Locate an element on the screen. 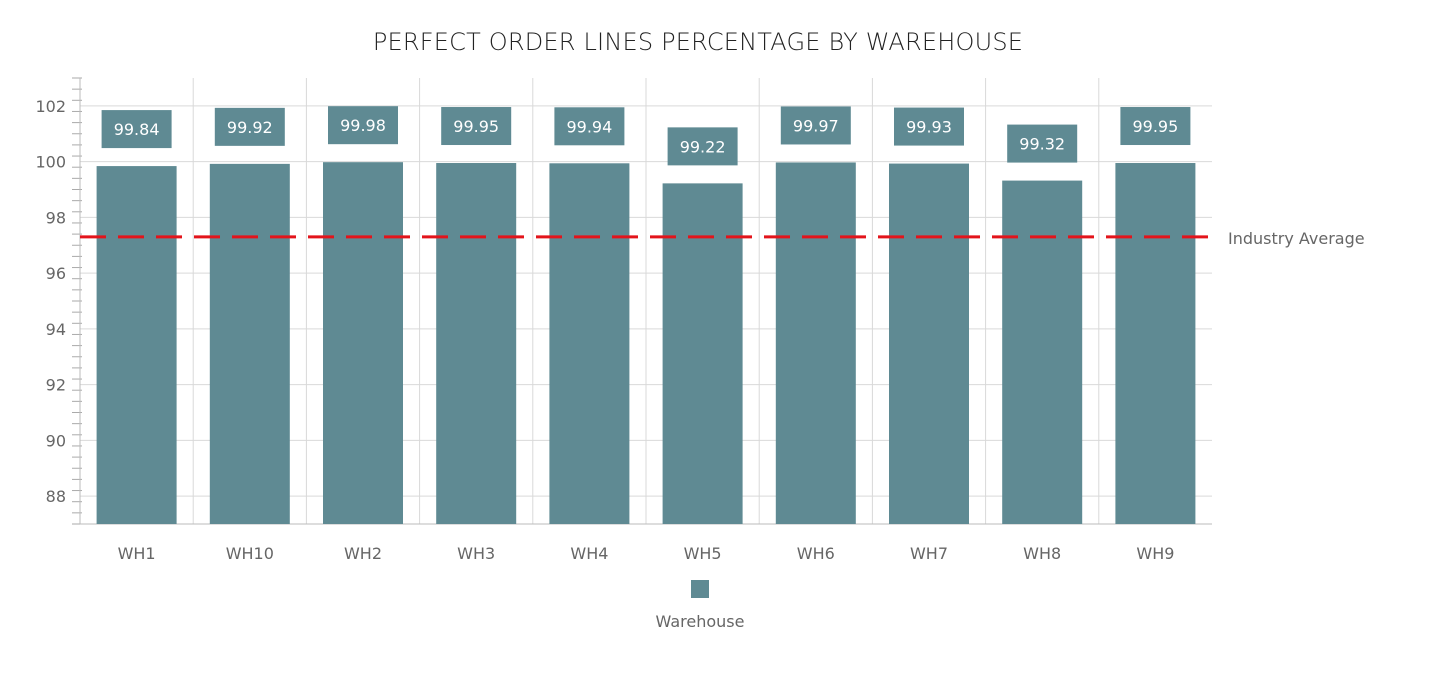 The height and width of the screenshot is (678, 1456). legend-swatch is located at coordinates (700, 589).